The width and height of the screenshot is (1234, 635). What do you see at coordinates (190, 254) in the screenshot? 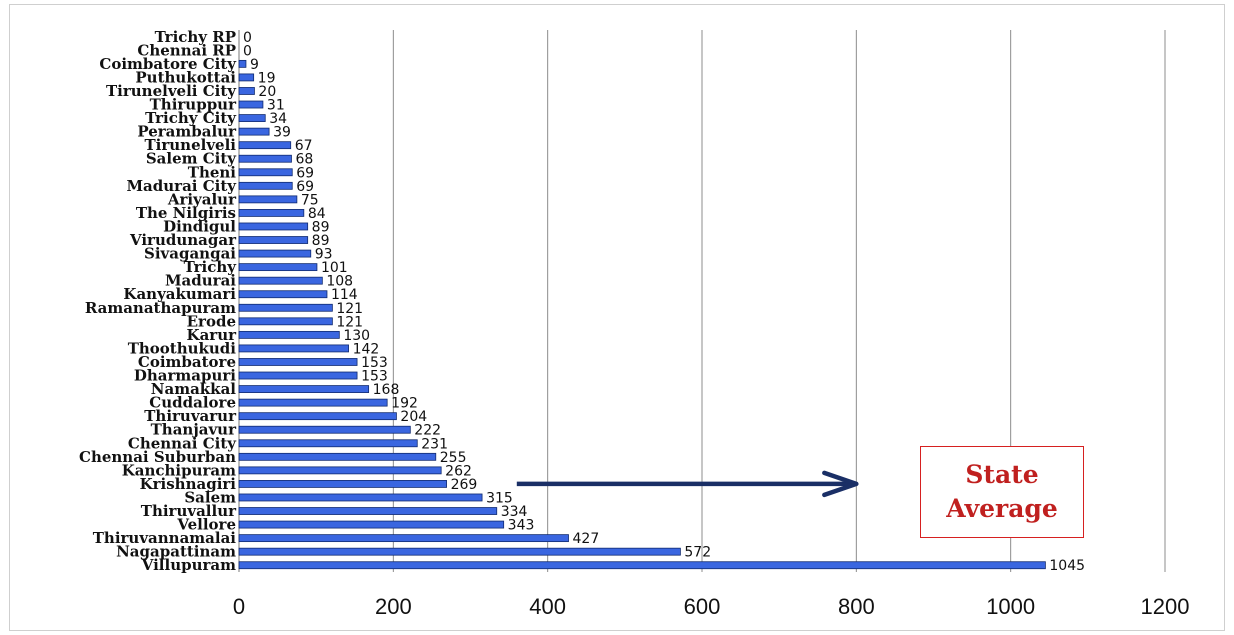
I see `category-label-sivagangai: Sivagangai` at bounding box center [190, 254].